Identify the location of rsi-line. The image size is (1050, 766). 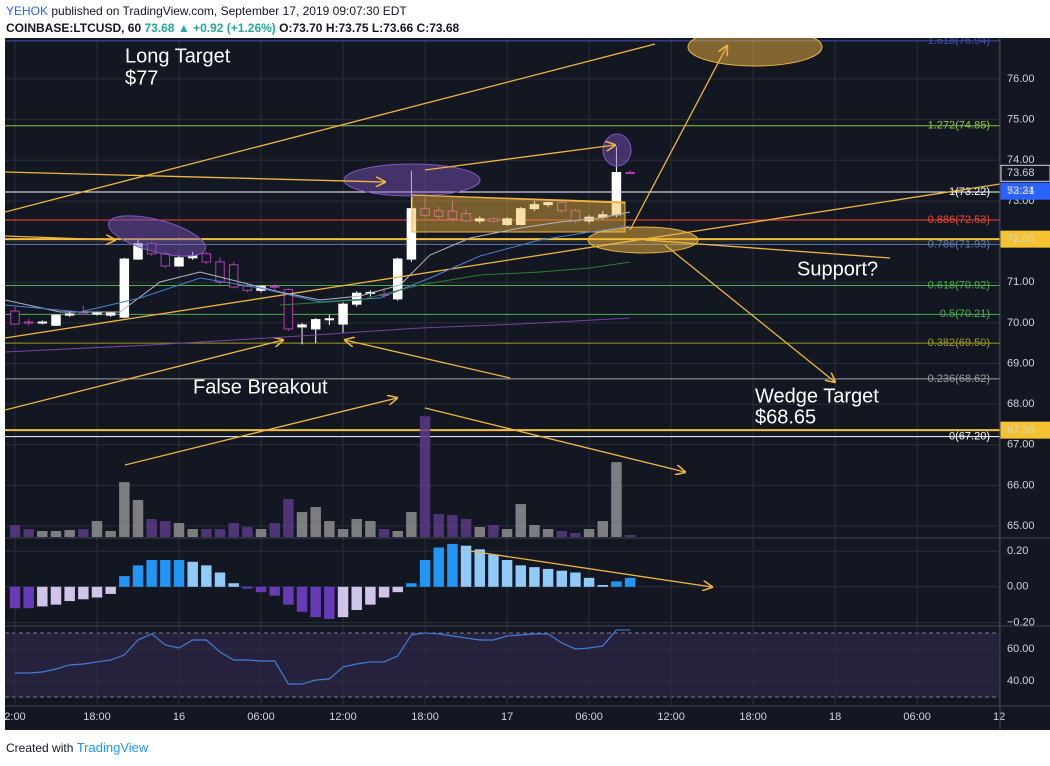
(322, 657).